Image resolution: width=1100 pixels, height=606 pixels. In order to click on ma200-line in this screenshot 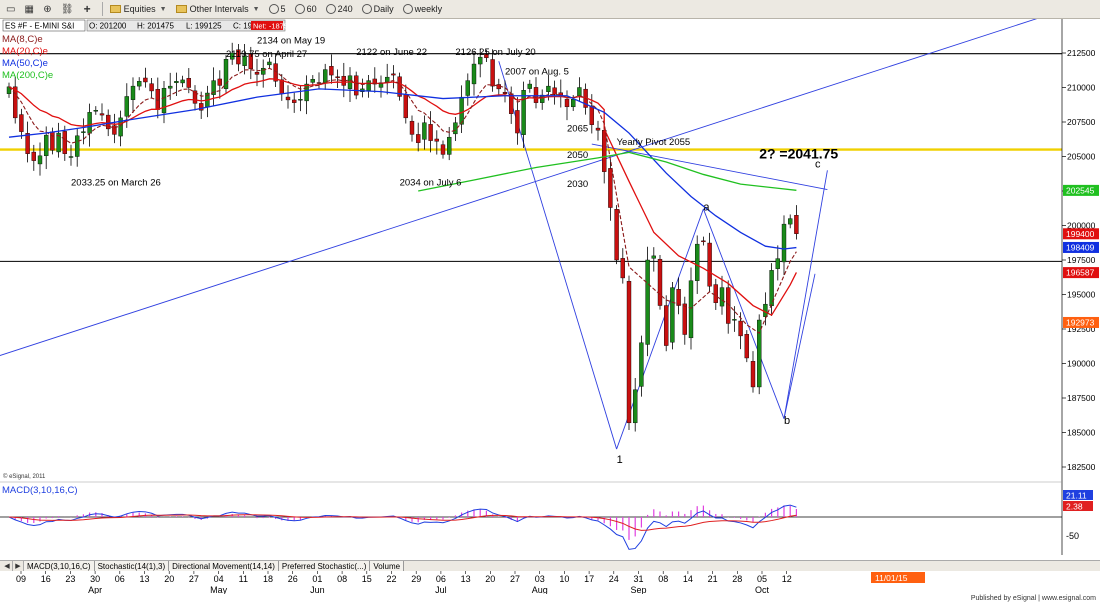, I will do `click(607, 171)`.